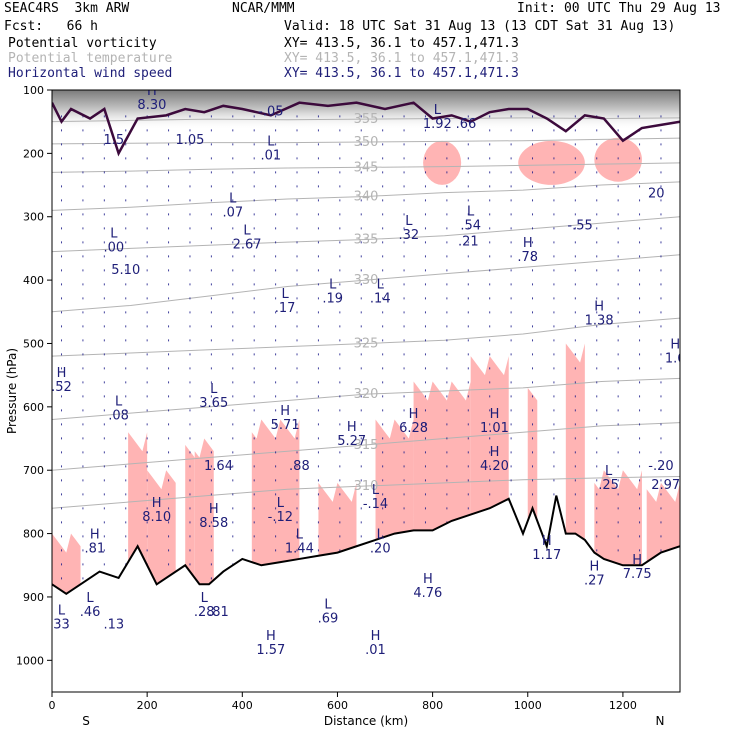  Describe the element at coordinates (90, 73) in the screenshot. I see `legend-wind: Horizontal wind speed` at that location.